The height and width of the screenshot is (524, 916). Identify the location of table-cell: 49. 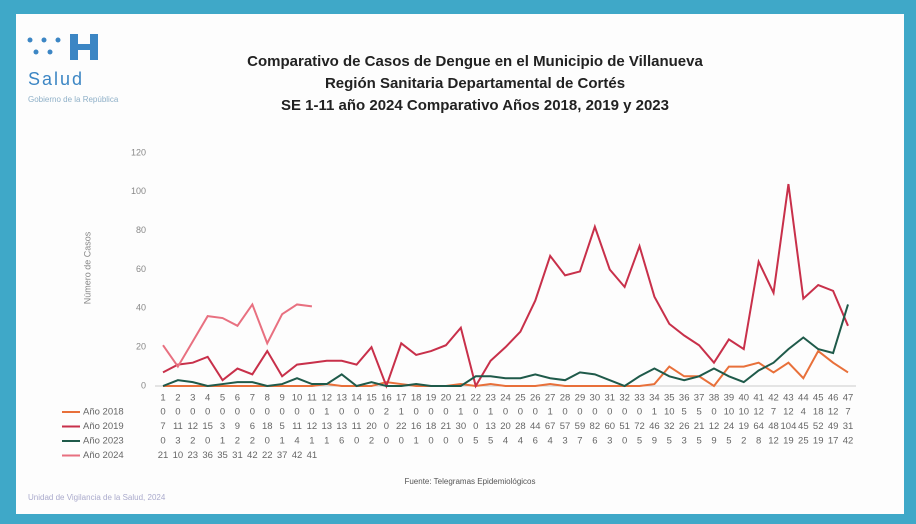
(833, 426).